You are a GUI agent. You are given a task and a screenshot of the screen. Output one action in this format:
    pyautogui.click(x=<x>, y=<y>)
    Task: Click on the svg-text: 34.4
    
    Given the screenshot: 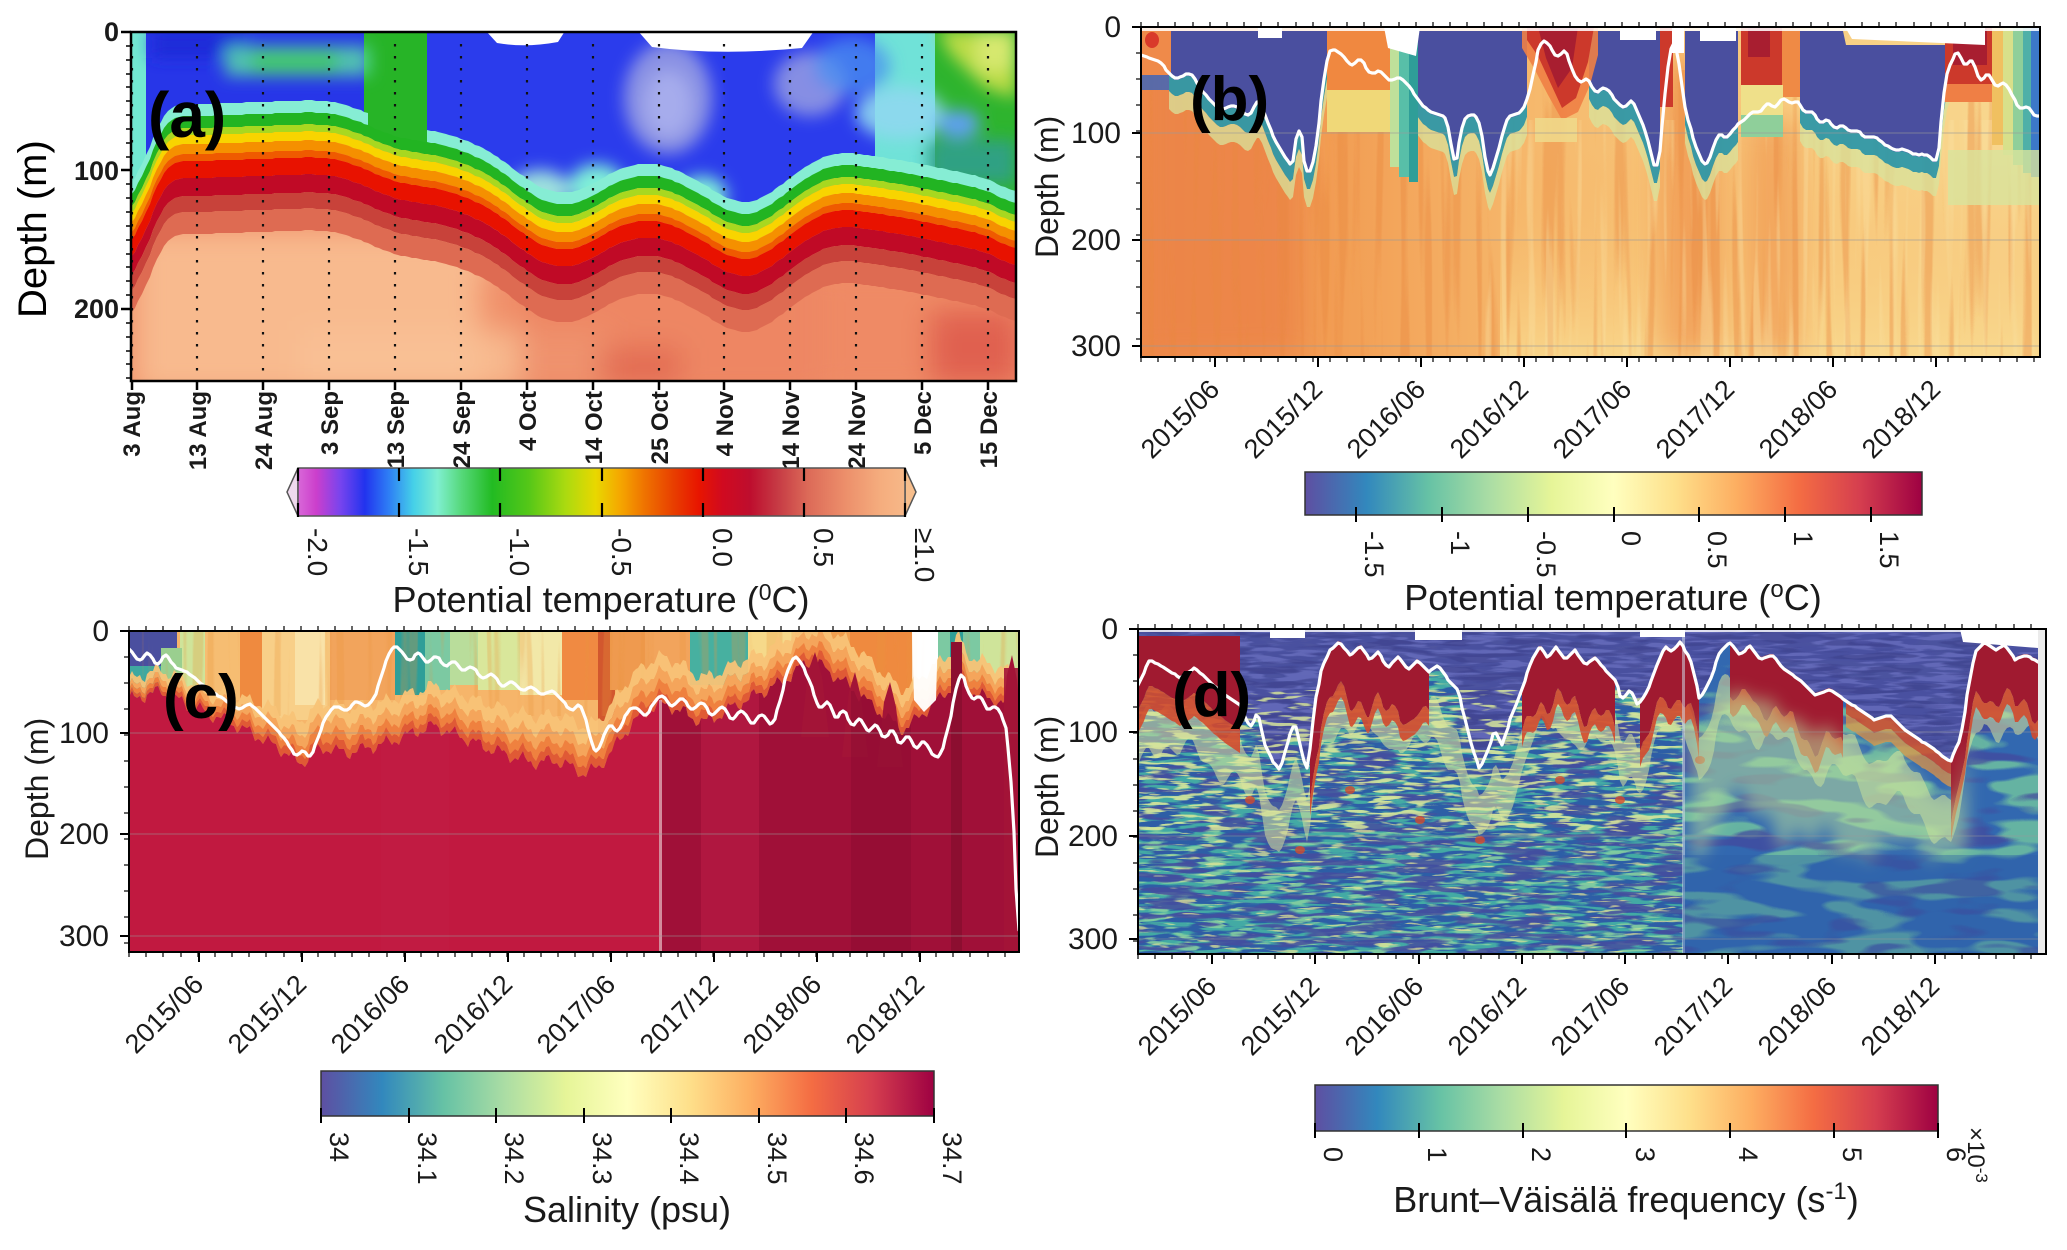 What is the action you would take?
    pyautogui.click(x=689, y=1158)
    